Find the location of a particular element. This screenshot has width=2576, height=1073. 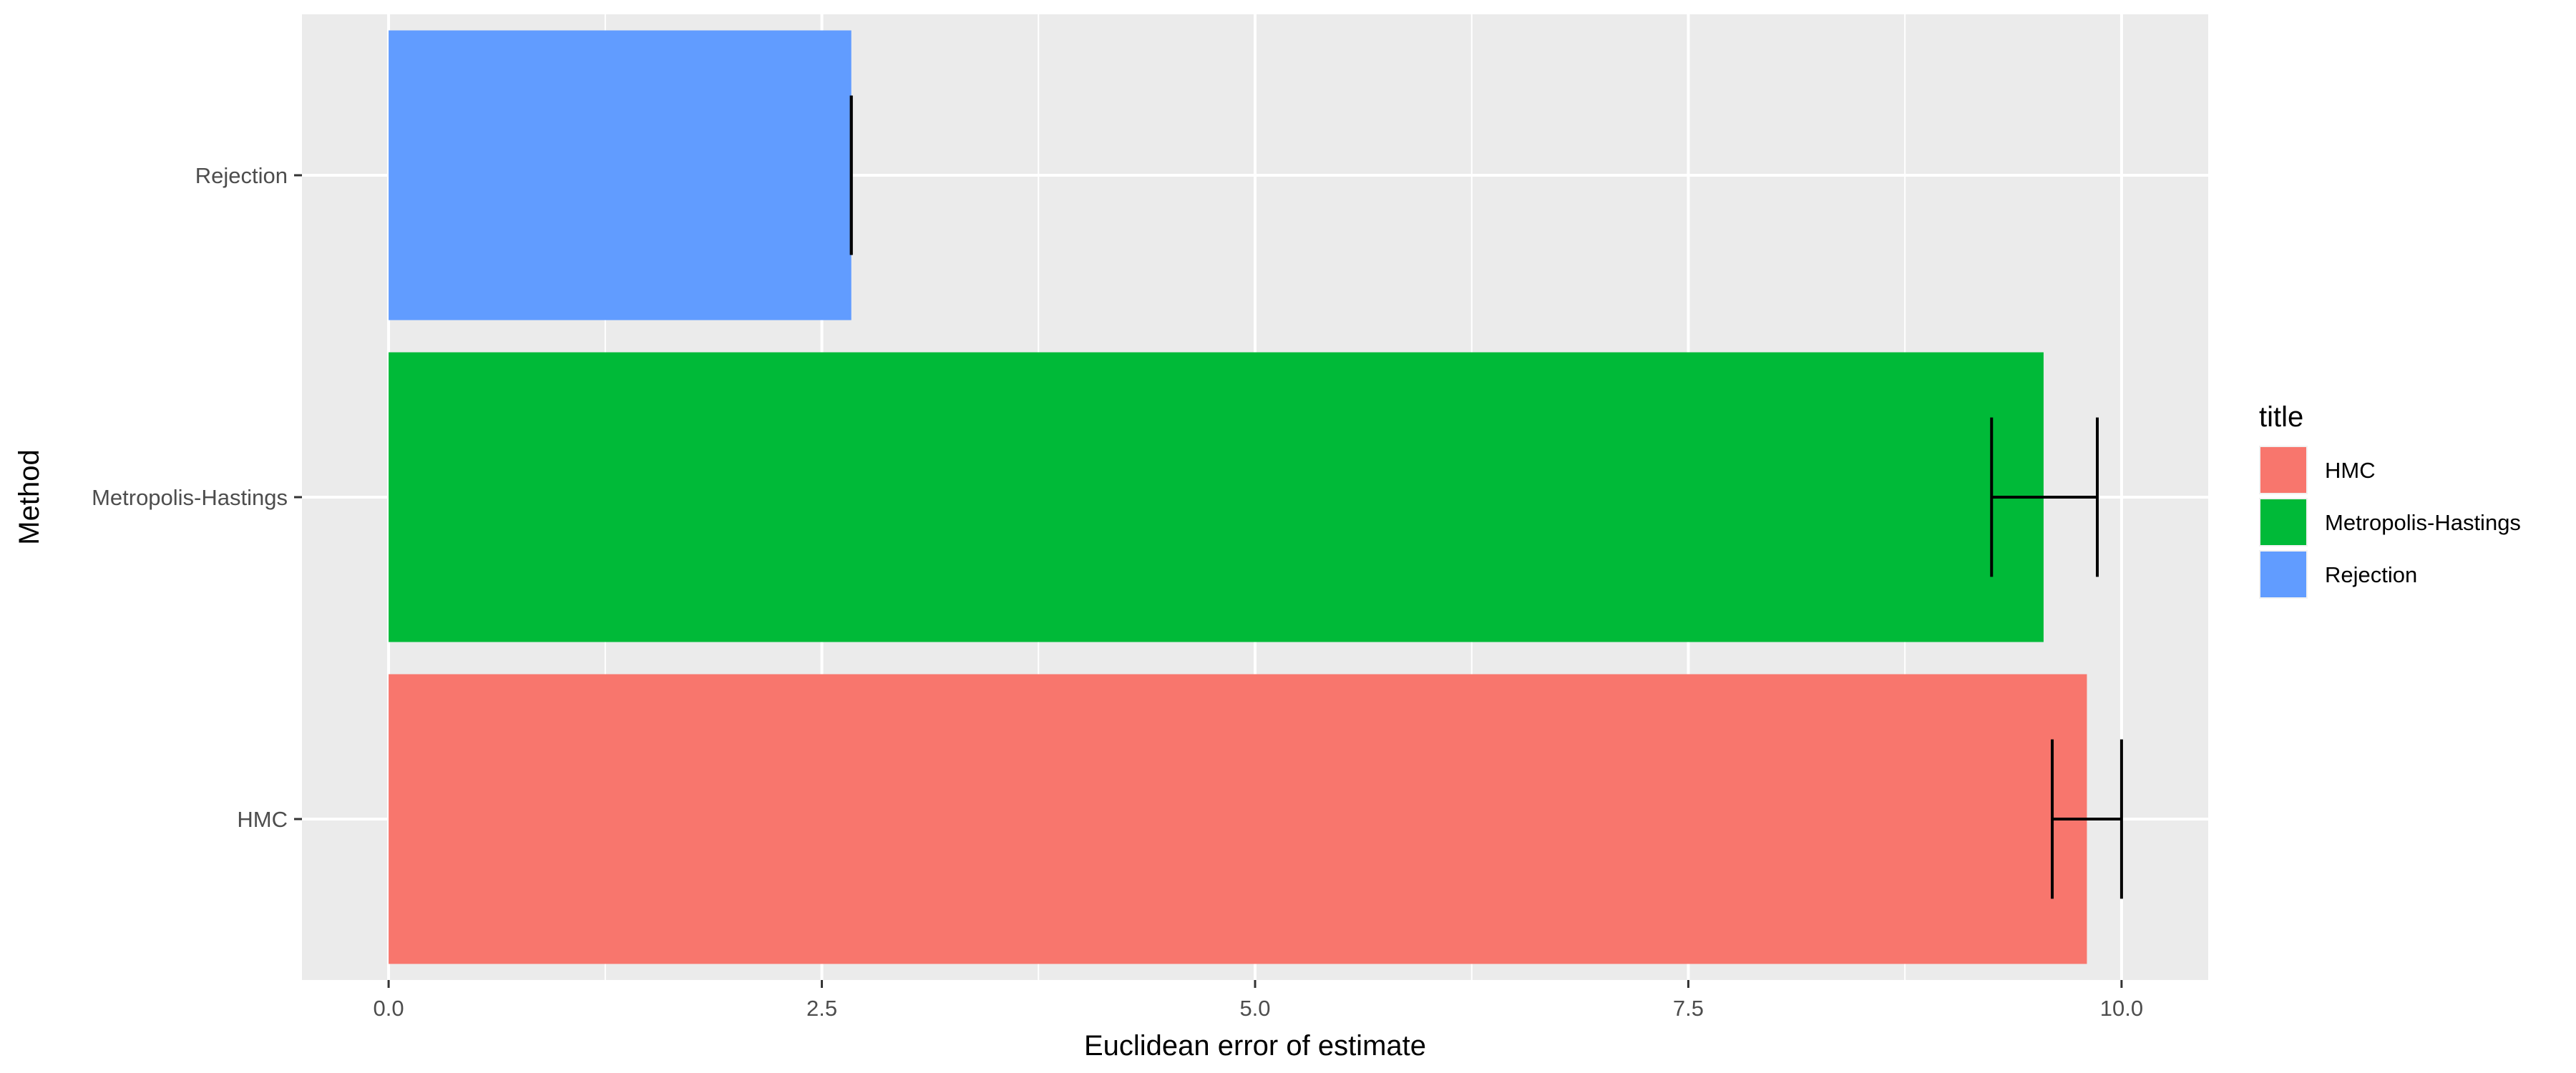

y-axis-title: Method is located at coordinates (29, 496).